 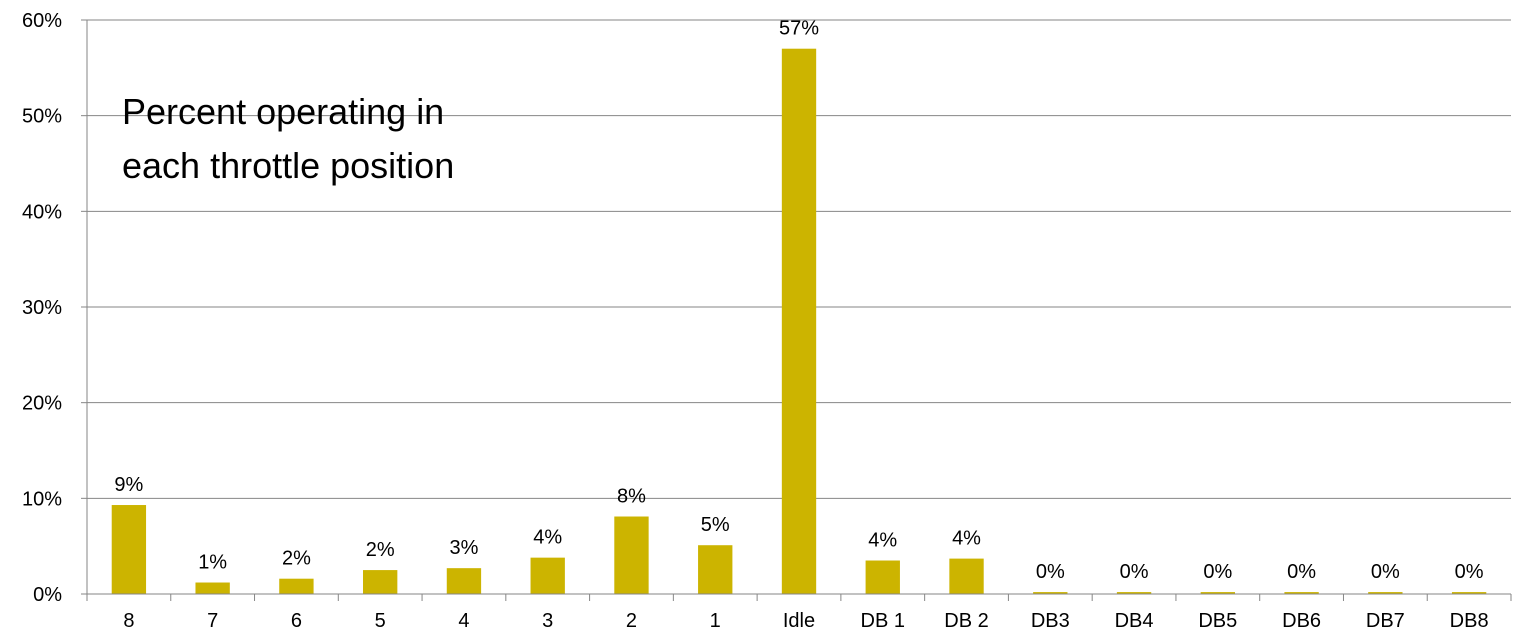 I want to click on x-tick-label-db-2: DB 2, so click(x=966, y=621).